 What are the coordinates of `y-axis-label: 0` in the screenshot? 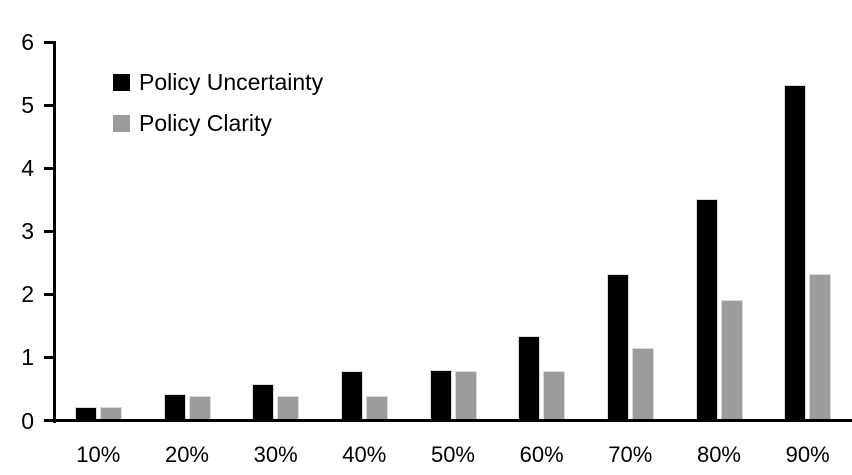 It's located at (27, 420).